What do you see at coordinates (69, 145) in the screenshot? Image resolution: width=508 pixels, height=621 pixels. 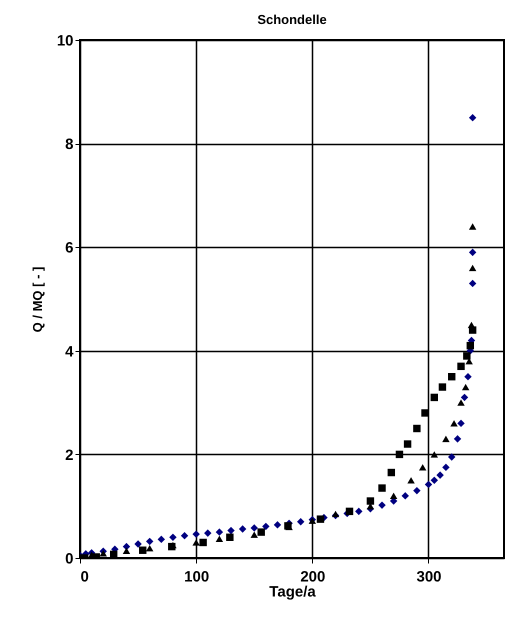 I see `y-tick-label: 8` at bounding box center [69, 145].